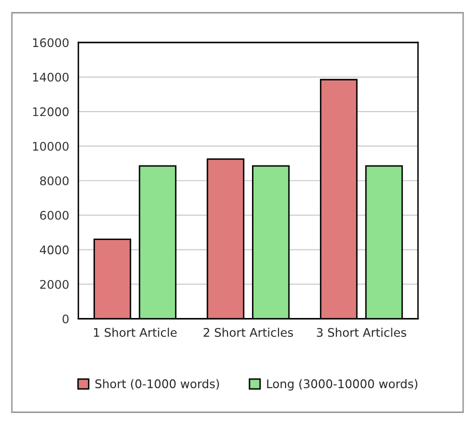 This screenshot has height=425, width=475. Describe the element at coordinates (51, 146) in the screenshot. I see `y-tick-label: 10000` at that location.